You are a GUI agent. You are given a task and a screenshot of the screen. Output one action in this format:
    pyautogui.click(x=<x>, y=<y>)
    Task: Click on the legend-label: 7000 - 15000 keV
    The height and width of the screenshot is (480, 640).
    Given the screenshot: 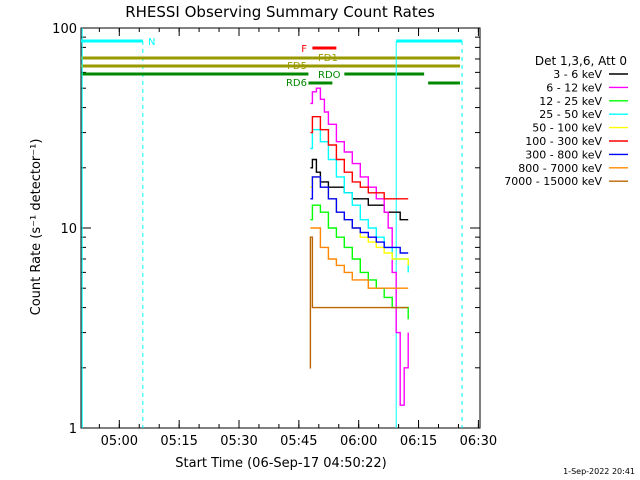 What is the action you would take?
    pyautogui.click(x=553, y=181)
    